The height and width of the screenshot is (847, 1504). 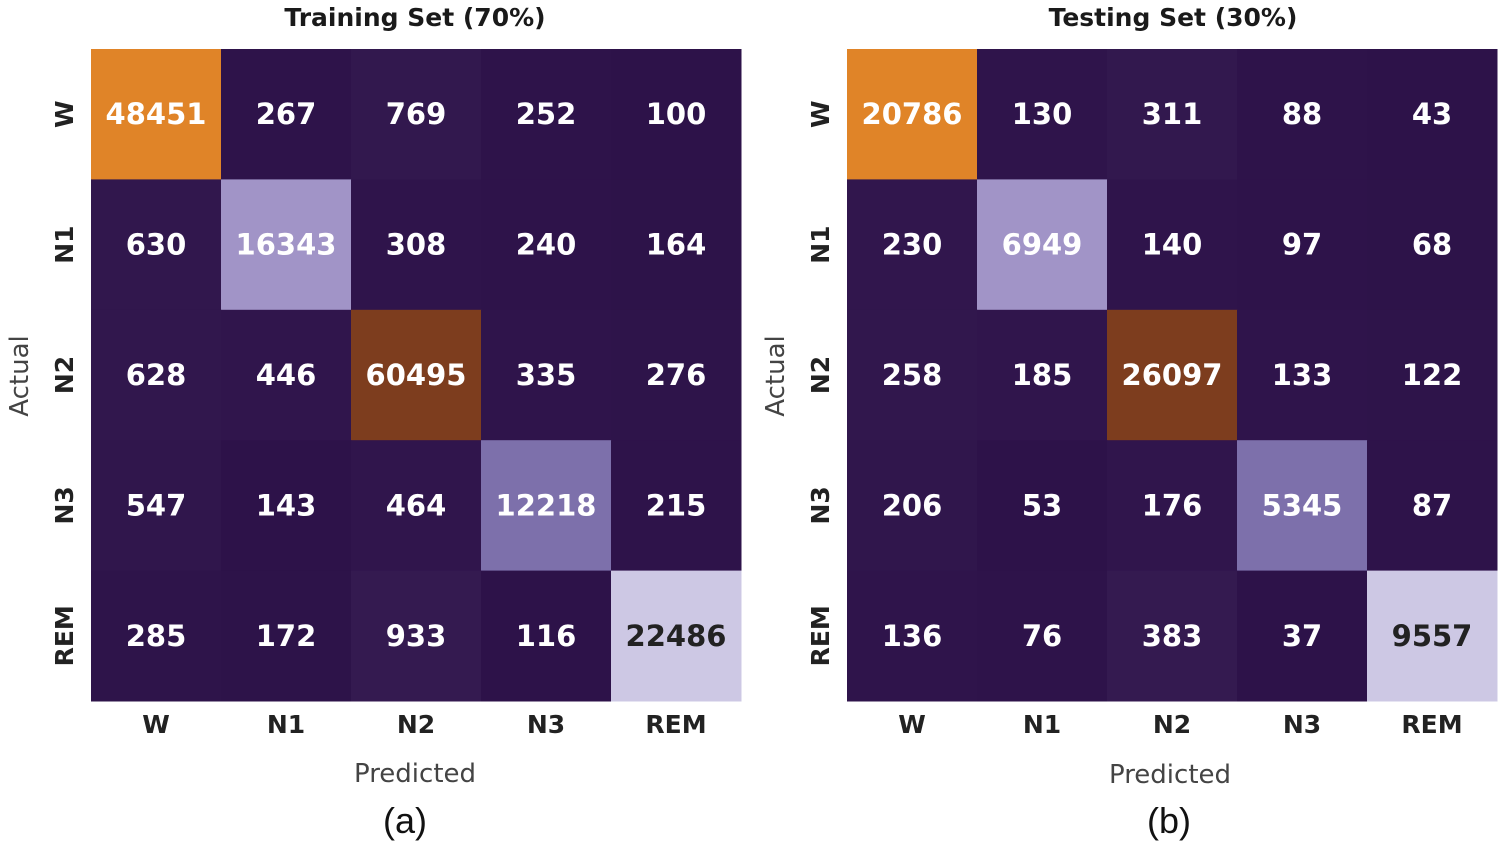 I want to click on cell-n2-rem, so click(x=676, y=375).